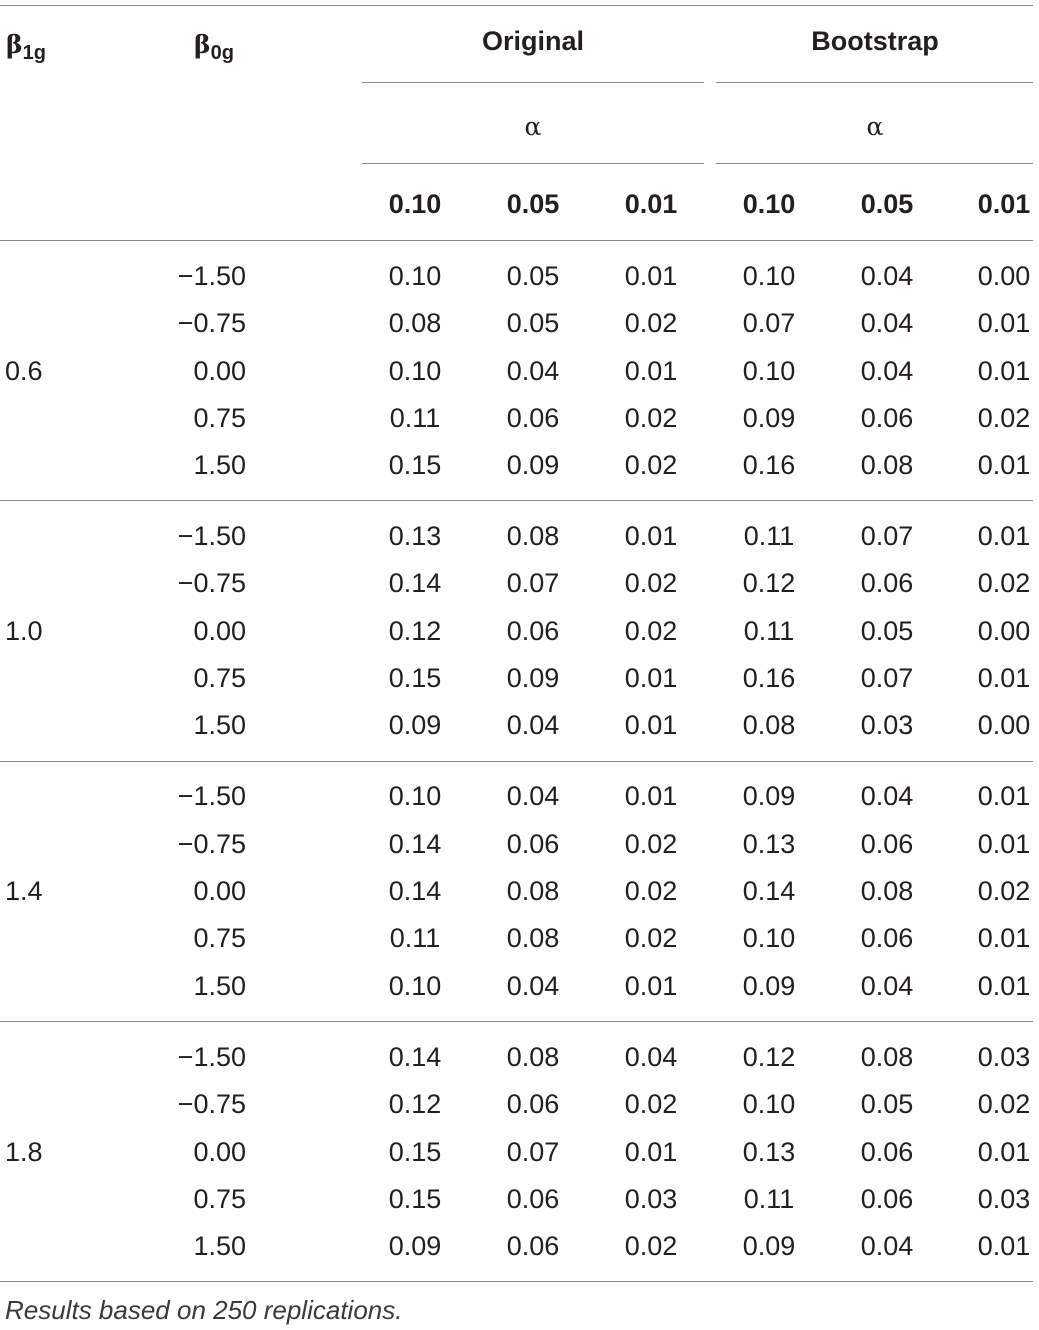 The image size is (1039, 1330). I want to click on header-group-original: Original, so click(533, 41).